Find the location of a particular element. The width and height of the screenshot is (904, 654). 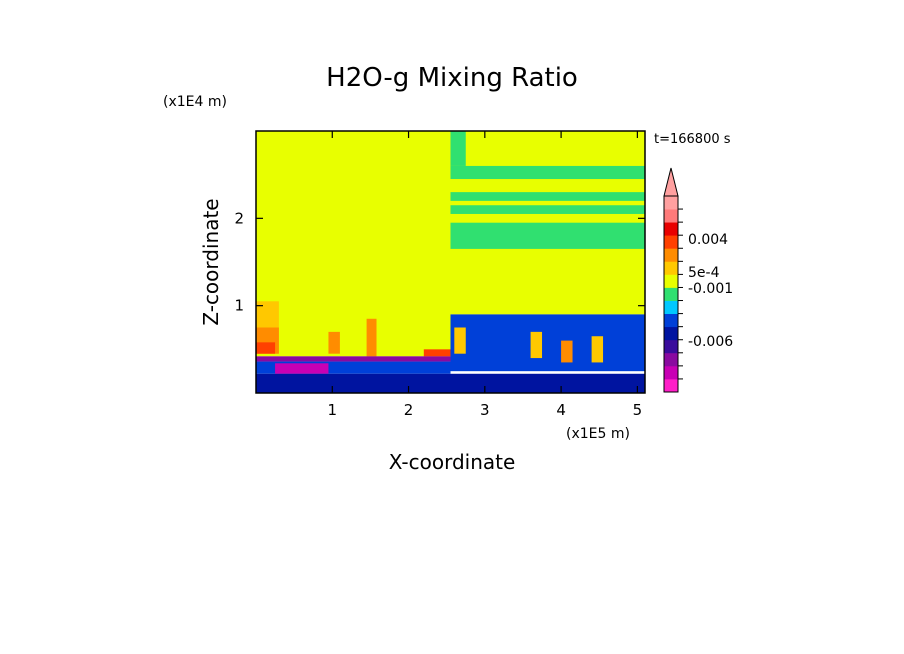

colorbar-label: -0.006 is located at coordinates (710, 342).